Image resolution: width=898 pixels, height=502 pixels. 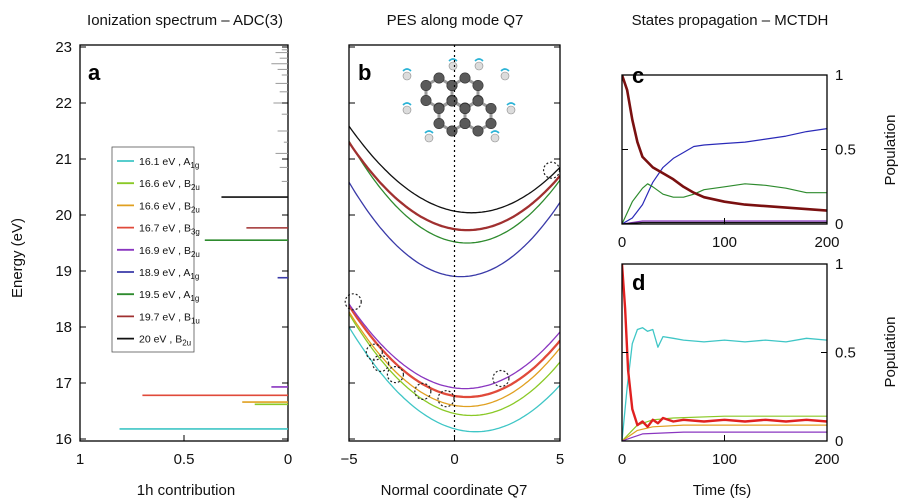 What do you see at coordinates (455, 20) in the screenshot?
I see `panel-b-title: PES along mode Q7` at bounding box center [455, 20].